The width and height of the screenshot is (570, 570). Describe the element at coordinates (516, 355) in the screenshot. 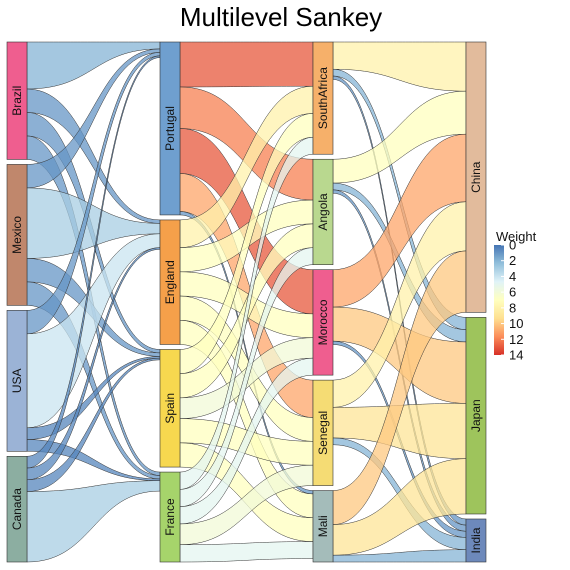

I see `legend-tick-label: 14` at that location.